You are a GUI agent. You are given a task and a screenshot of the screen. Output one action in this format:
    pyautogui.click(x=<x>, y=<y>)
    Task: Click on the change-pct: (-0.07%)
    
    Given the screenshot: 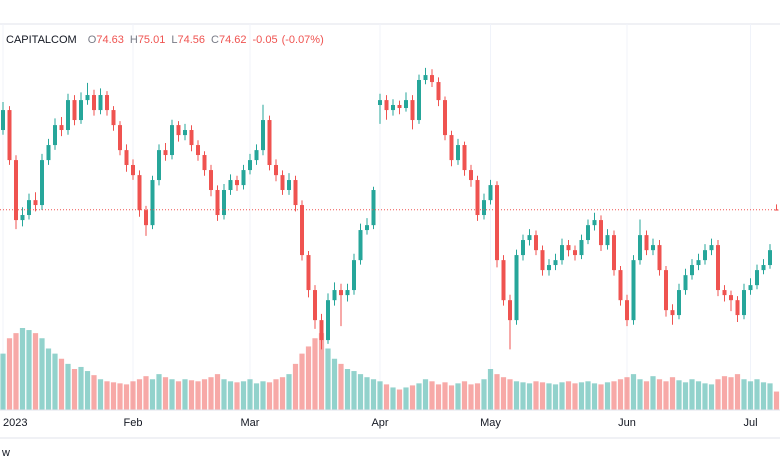 What is the action you would take?
    pyautogui.click(x=303, y=40)
    